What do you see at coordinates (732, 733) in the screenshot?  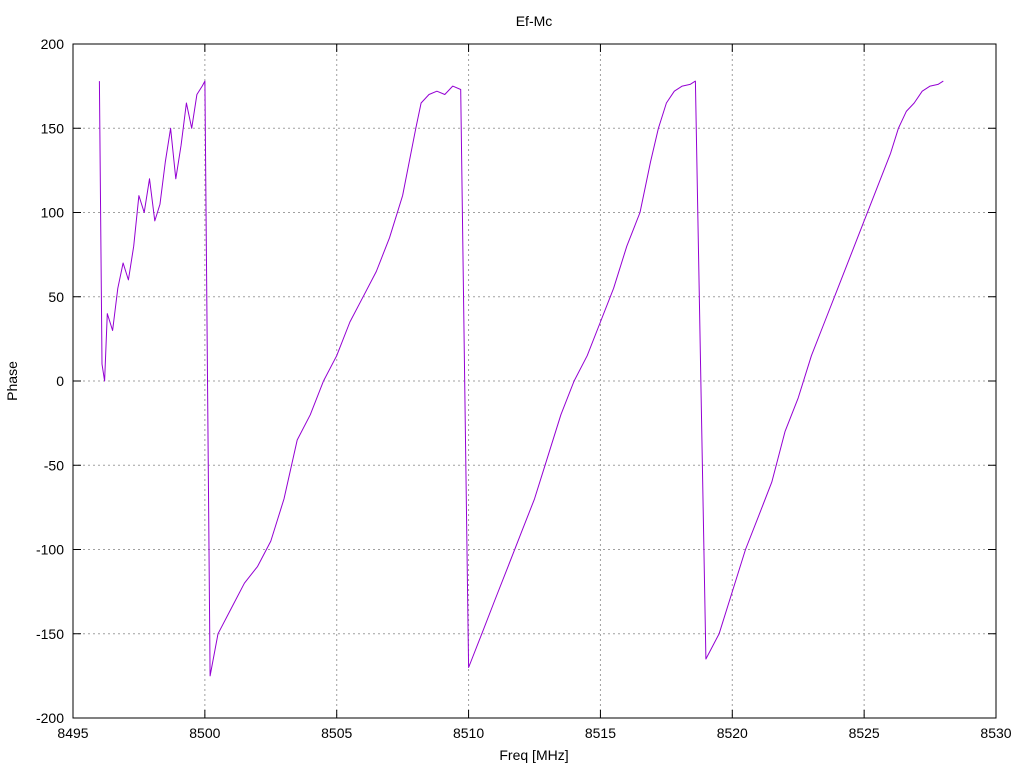 I see `x-tick-label: 8520` at bounding box center [732, 733].